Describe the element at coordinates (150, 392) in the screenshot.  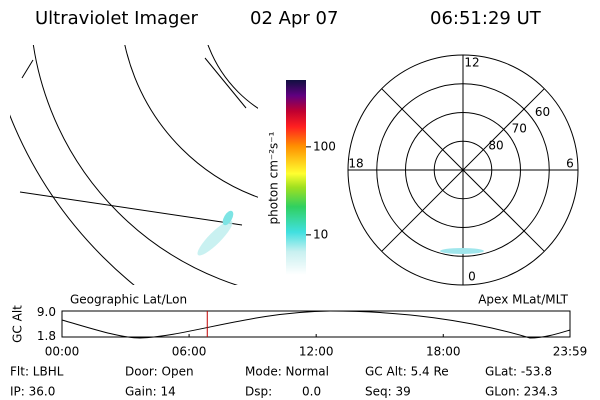
I see `info-field: Gain: 14` at that location.